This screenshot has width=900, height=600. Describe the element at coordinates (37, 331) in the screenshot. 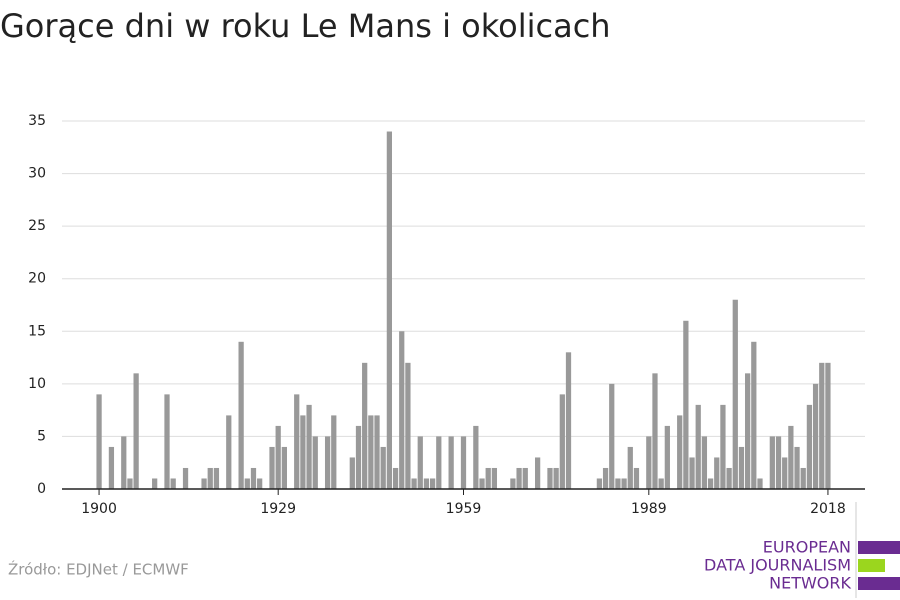

I see `y-tick-label: 15` at that location.